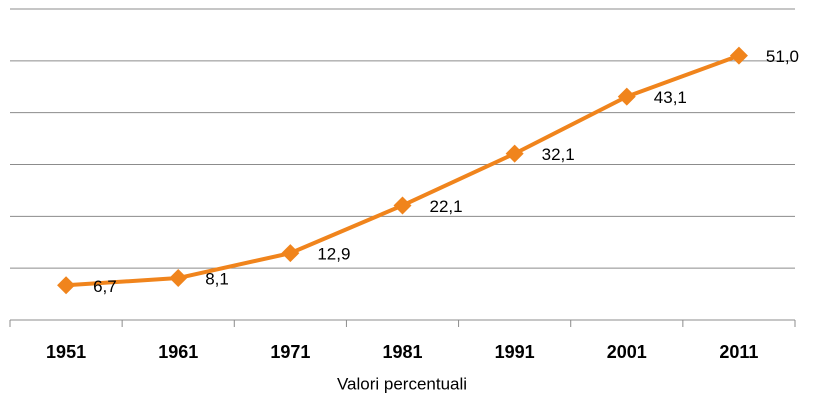 The image size is (815, 400). I want to click on data-label: 22,1, so click(446, 206).